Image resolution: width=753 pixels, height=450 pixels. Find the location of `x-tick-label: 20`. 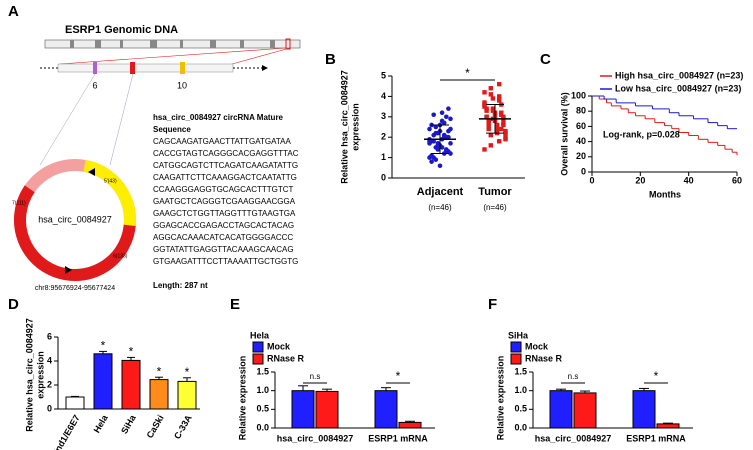

x-tick-label: 20 is located at coordinates (640, 180).